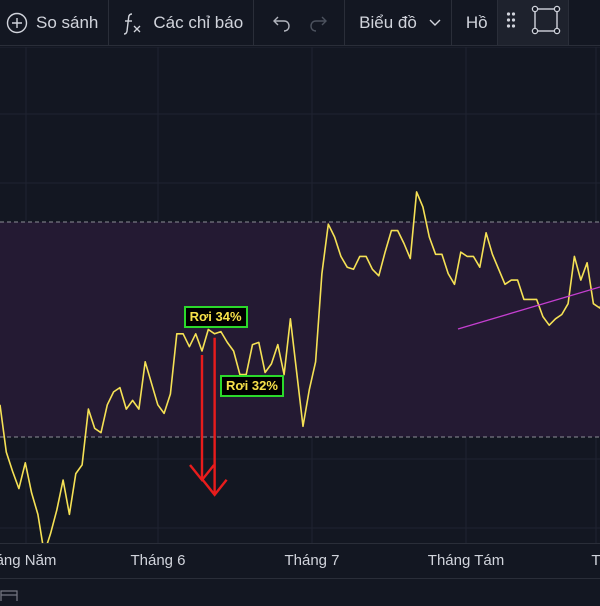 The height and width of the screenshot is (606, 600). I want to click on decline-arrows, so click(208, 417).